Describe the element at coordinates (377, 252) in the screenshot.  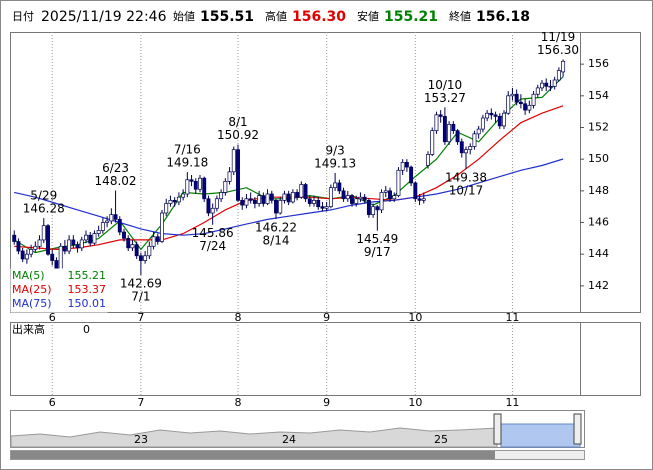
I see `annotation-date: 9/17` at that location.